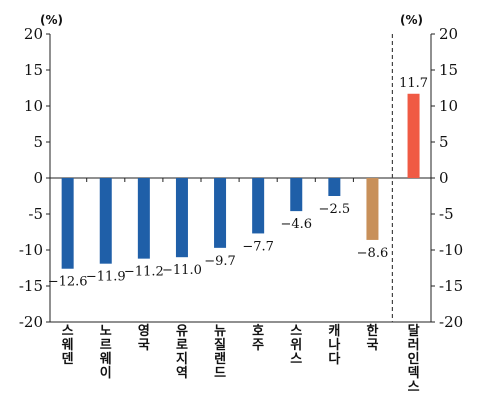  Describe the element at coordinates (31, 322) in the screenshot. I see `left-tick-label: -20` at that location.